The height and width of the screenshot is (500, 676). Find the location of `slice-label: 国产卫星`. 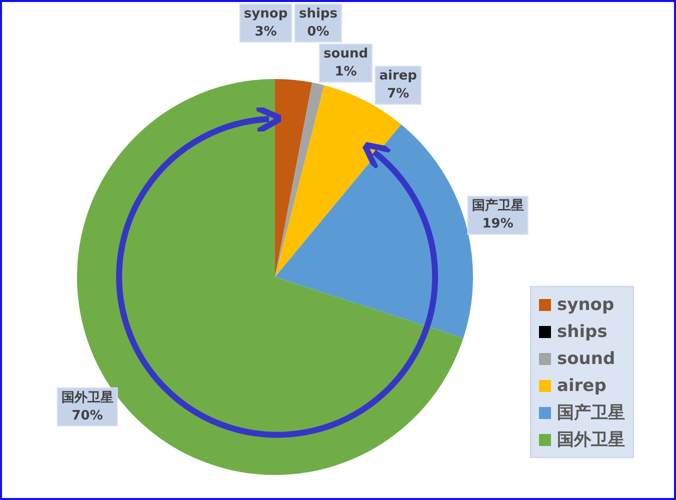

slice-label: 国产卫星 is located at coordinates (498, 206).